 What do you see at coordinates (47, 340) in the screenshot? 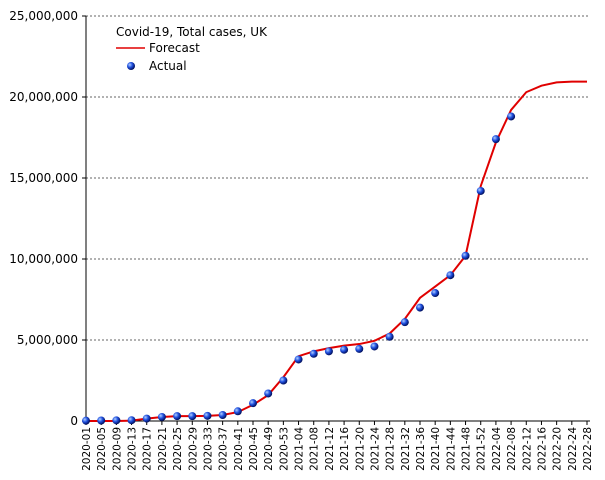
I see `y-tick-label: 5,000,000` at bounding box center [47, 340].